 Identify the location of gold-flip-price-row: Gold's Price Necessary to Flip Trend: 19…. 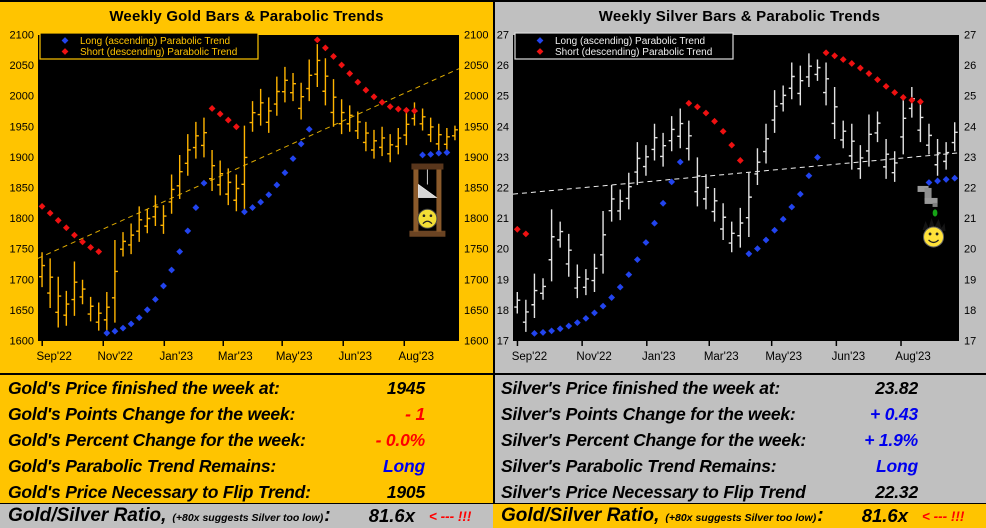
(246, 492).